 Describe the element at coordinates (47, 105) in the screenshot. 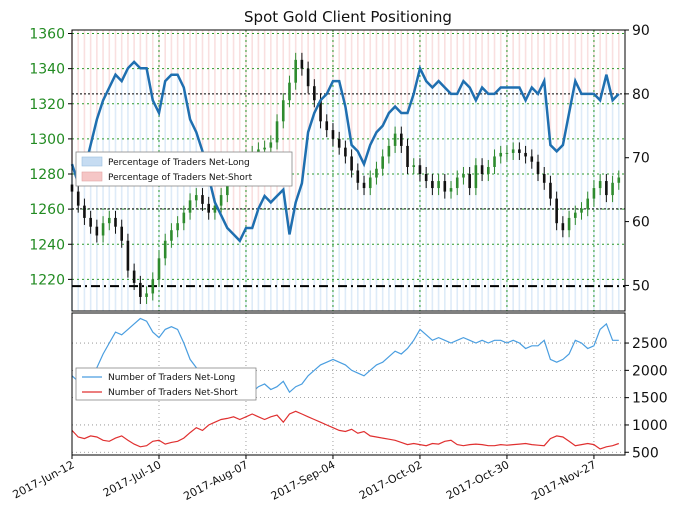

I see `left-tick-label: 1320` at that location.